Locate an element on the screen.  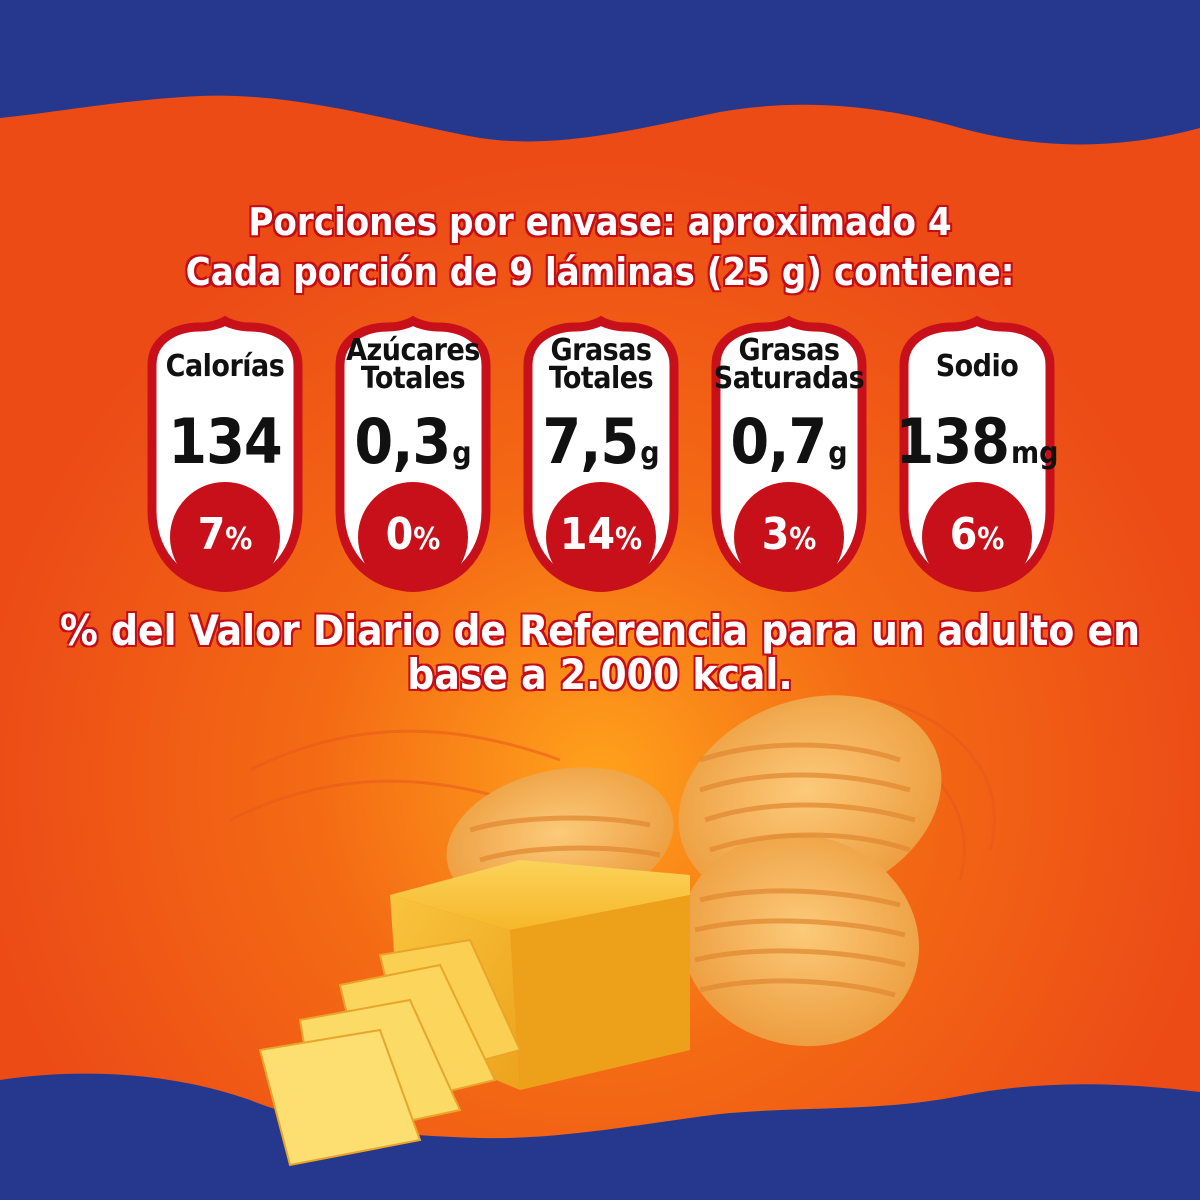
nutrient-label-line: Azúcares is located at coordinates (413, 350).